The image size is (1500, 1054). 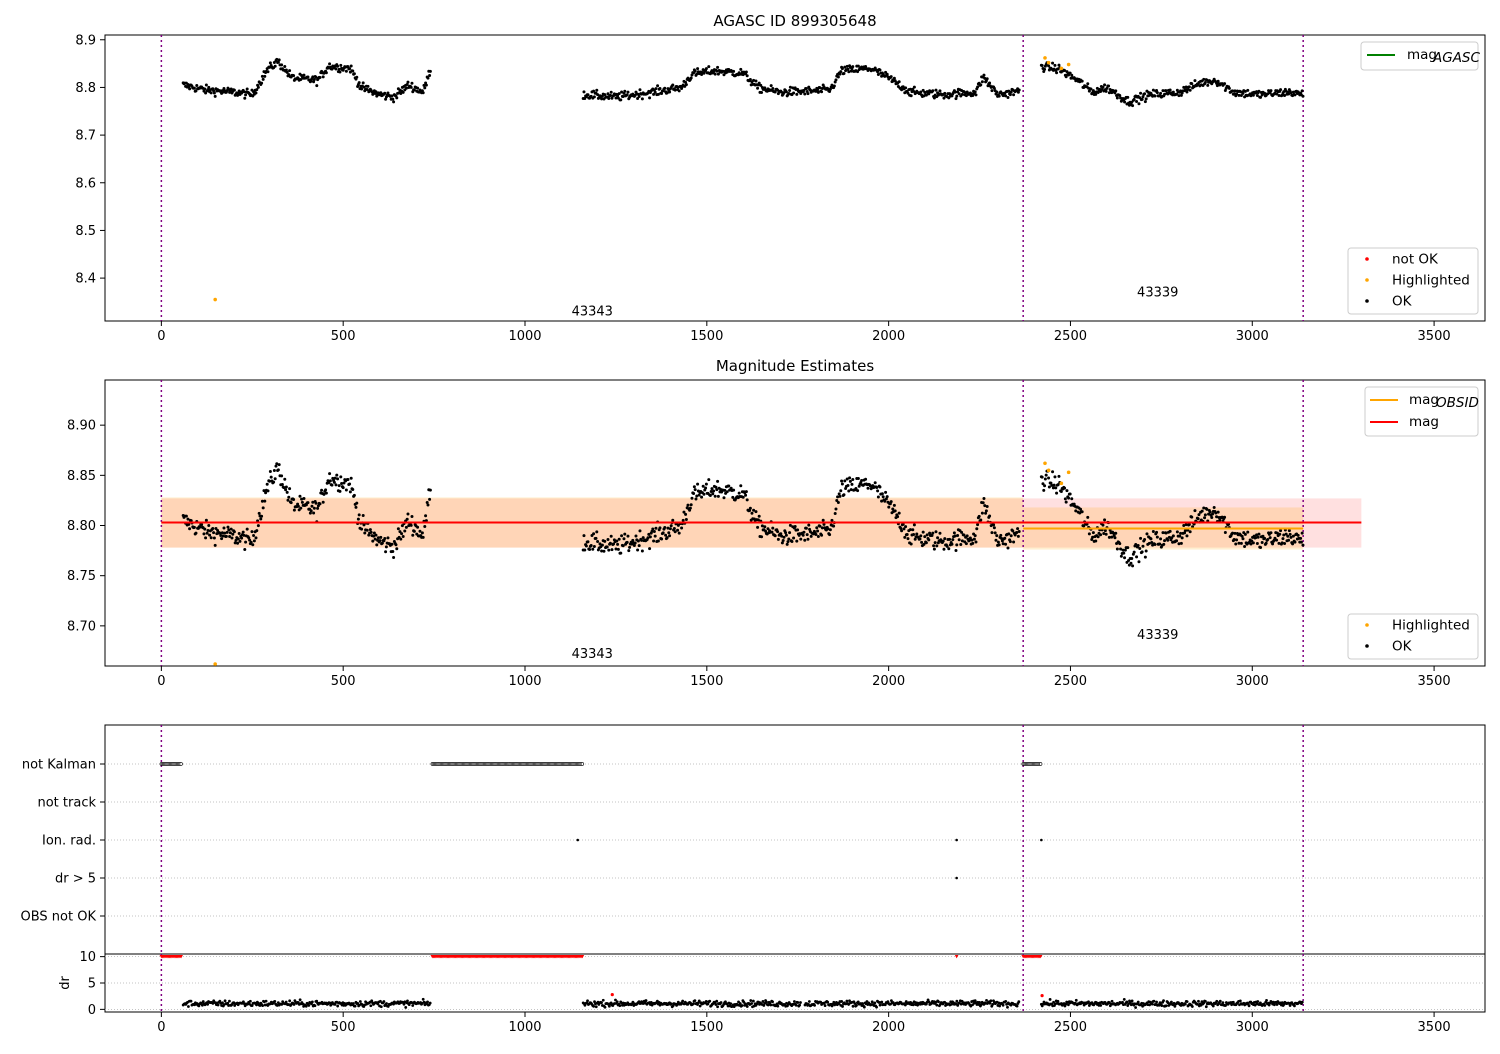 I want to click on legend-label: mag, so click(x=1424, y=400).